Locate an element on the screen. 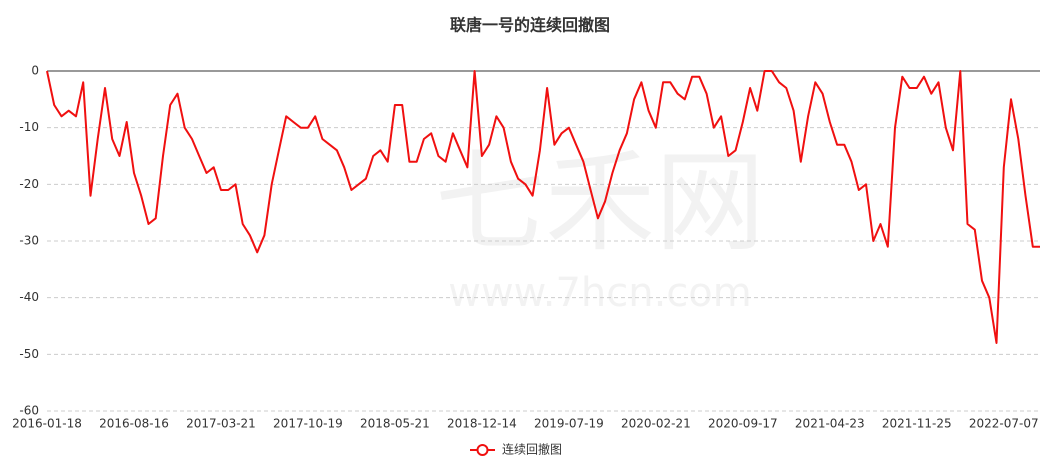 The image size is (1060, 474). x-tick-label: 2018-05-21 is located at coordinates (395, 424).